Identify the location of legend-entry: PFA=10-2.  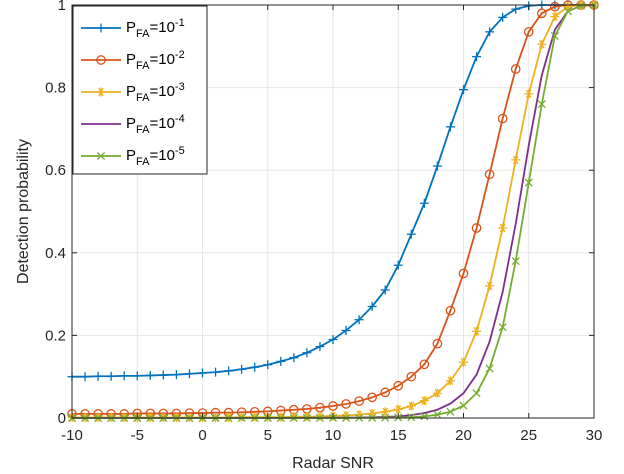
(133, 60).